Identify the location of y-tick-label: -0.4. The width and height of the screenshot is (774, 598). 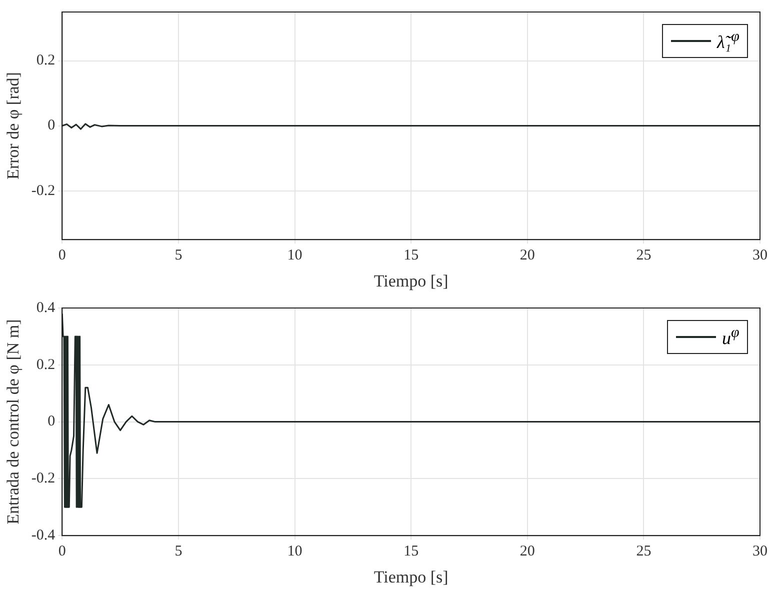
(43, 536).